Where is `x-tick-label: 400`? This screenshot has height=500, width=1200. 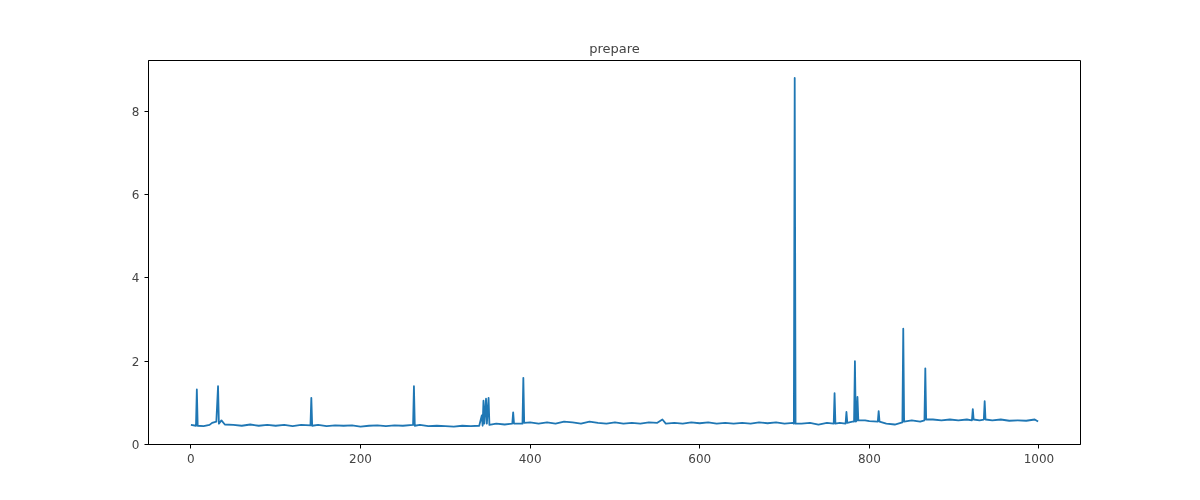
x-tick-label: 400 is located at coordinates (530, 458).